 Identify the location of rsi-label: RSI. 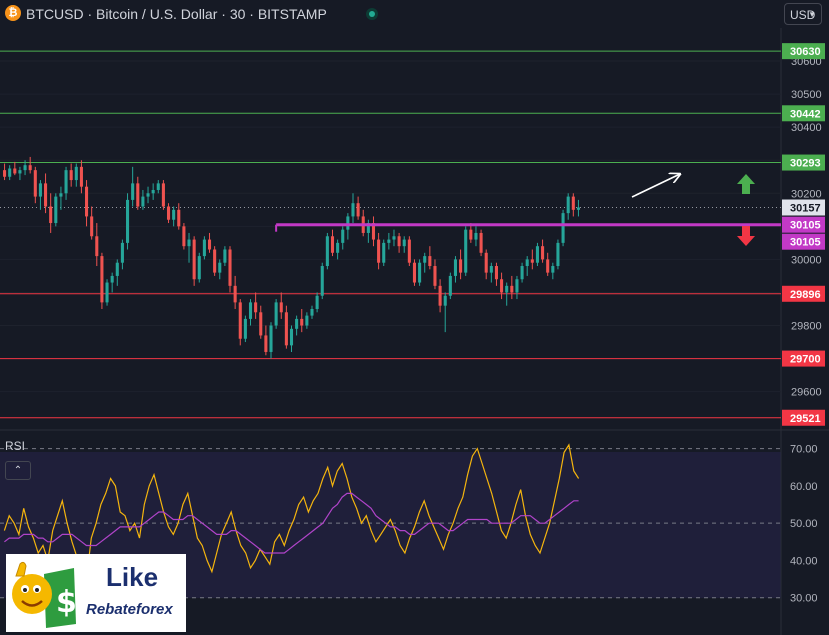
(15, 446).